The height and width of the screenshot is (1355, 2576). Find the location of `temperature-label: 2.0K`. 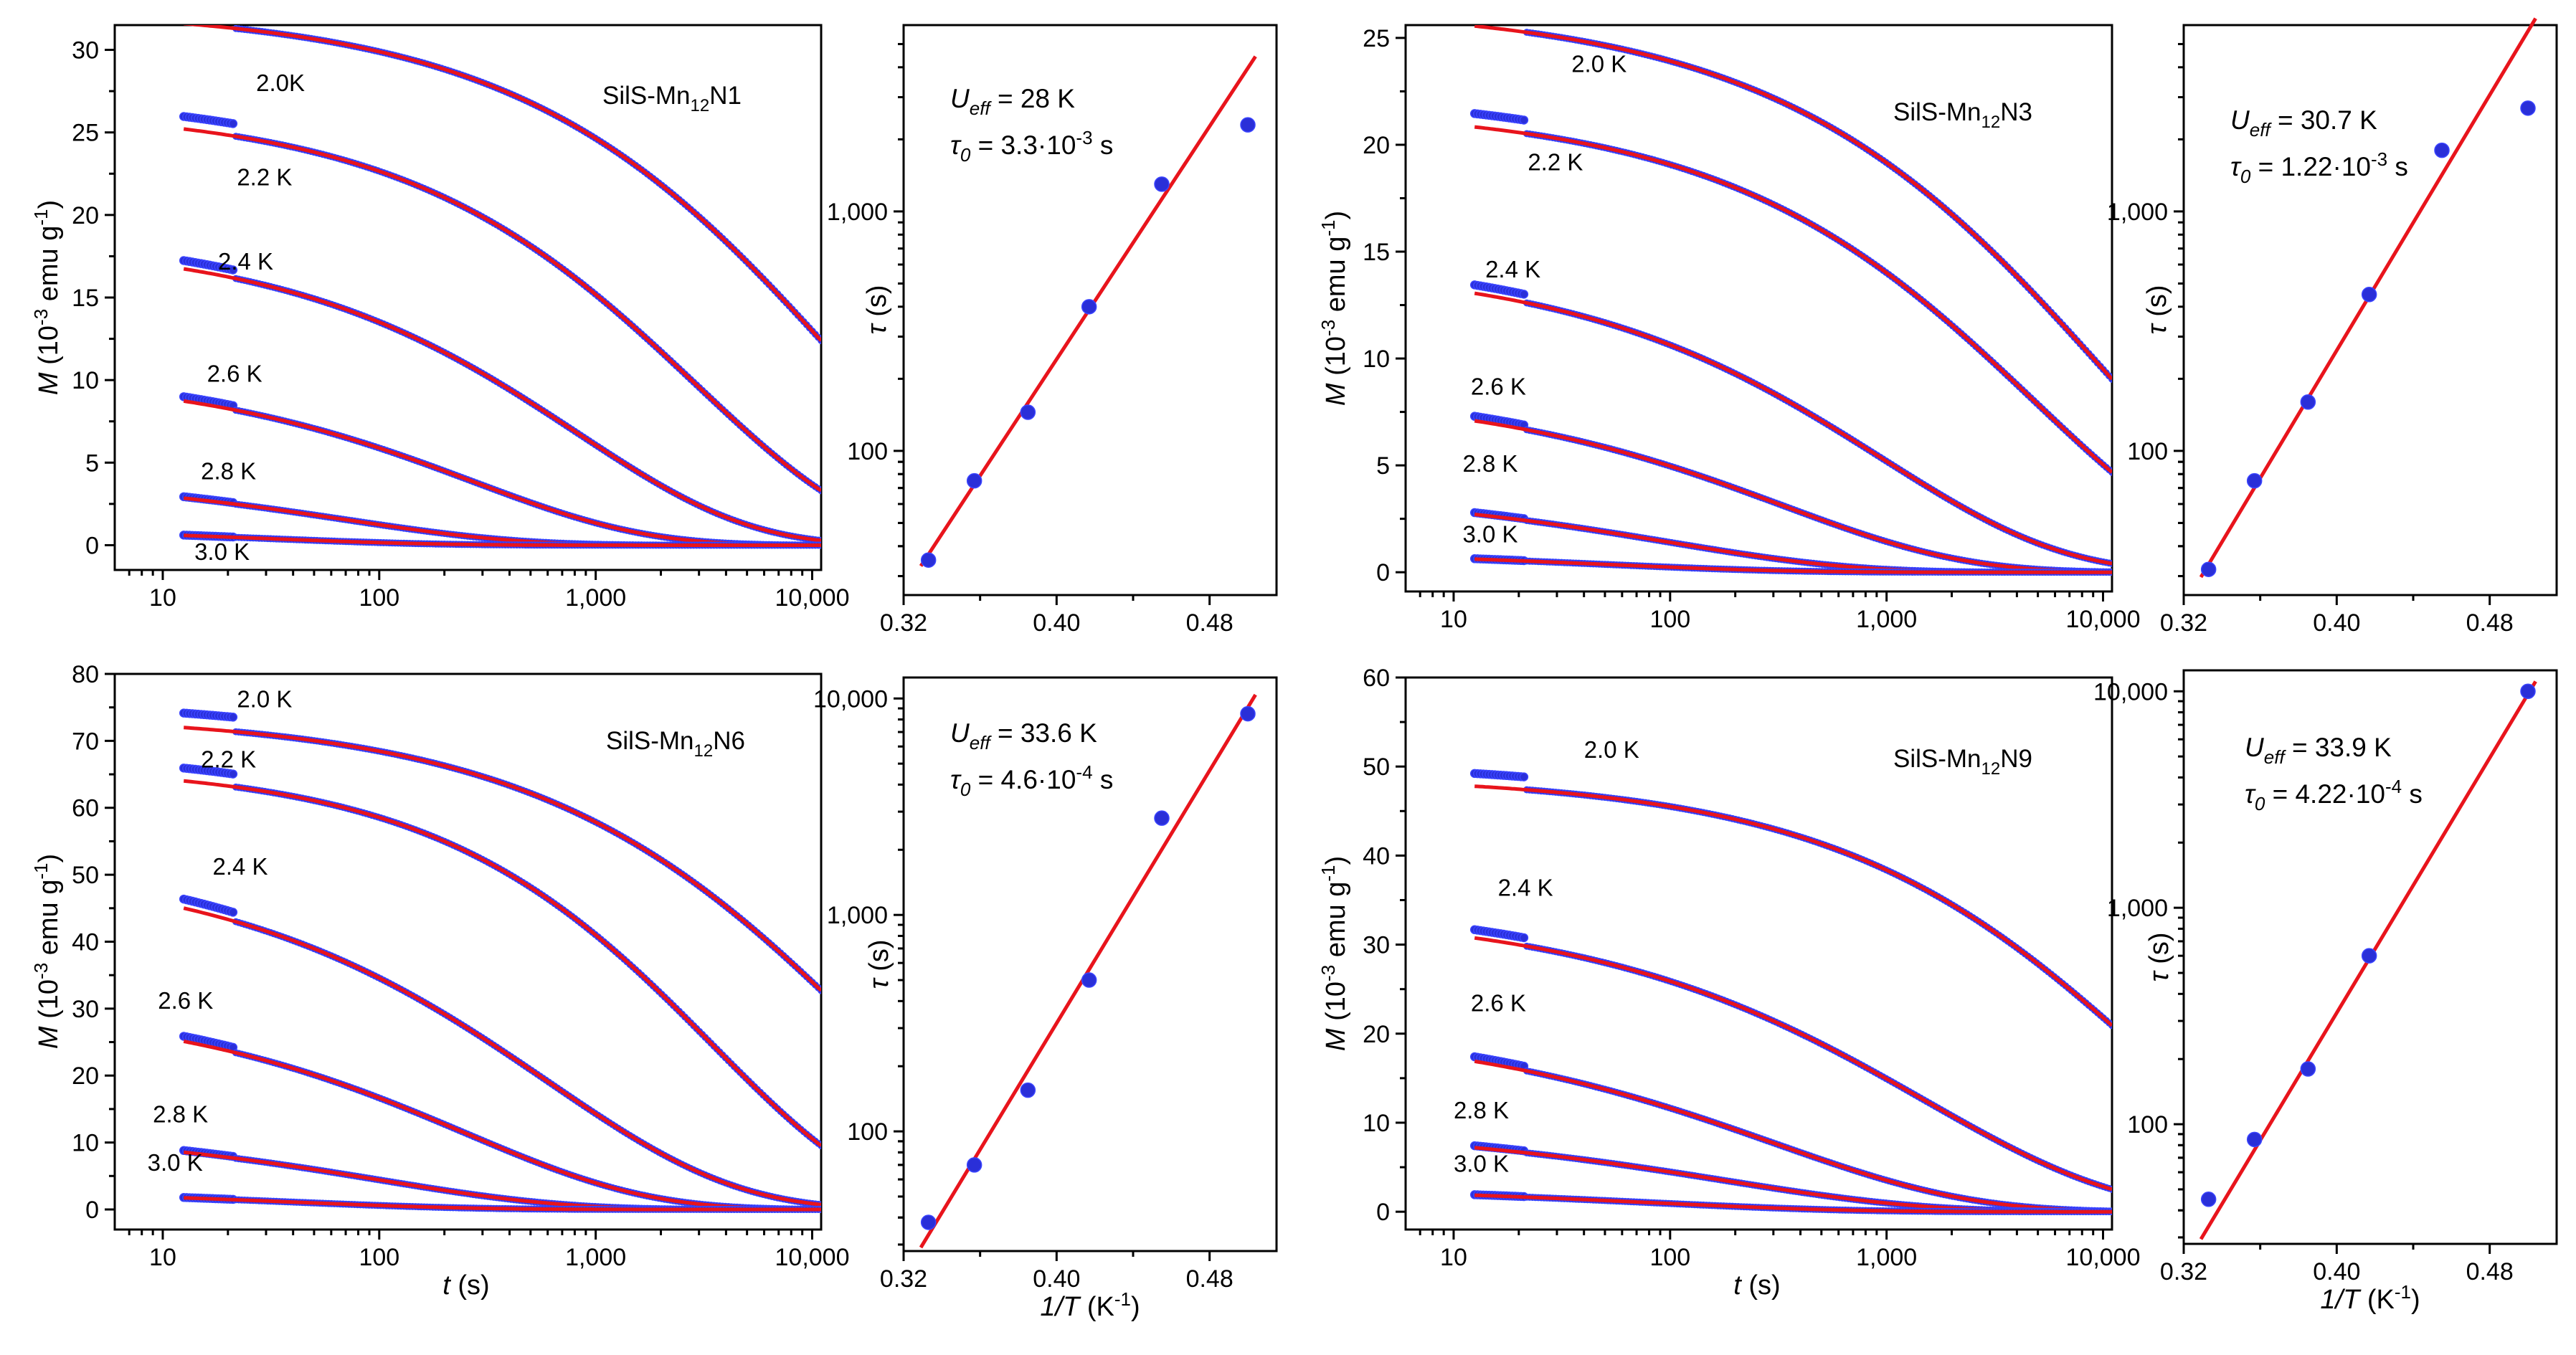

temperature-label: 2.0K is located at coordinates (280, 83).